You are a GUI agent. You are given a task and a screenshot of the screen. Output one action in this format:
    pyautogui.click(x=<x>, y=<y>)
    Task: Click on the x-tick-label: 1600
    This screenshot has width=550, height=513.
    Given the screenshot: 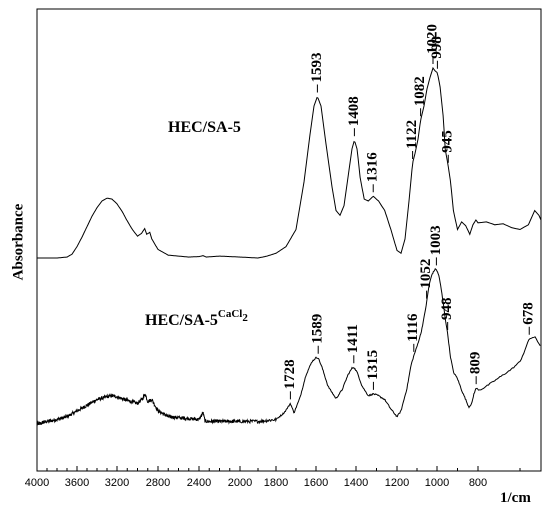 What is the action you would take?
    pyautogui.click(x=316, y=483)
    